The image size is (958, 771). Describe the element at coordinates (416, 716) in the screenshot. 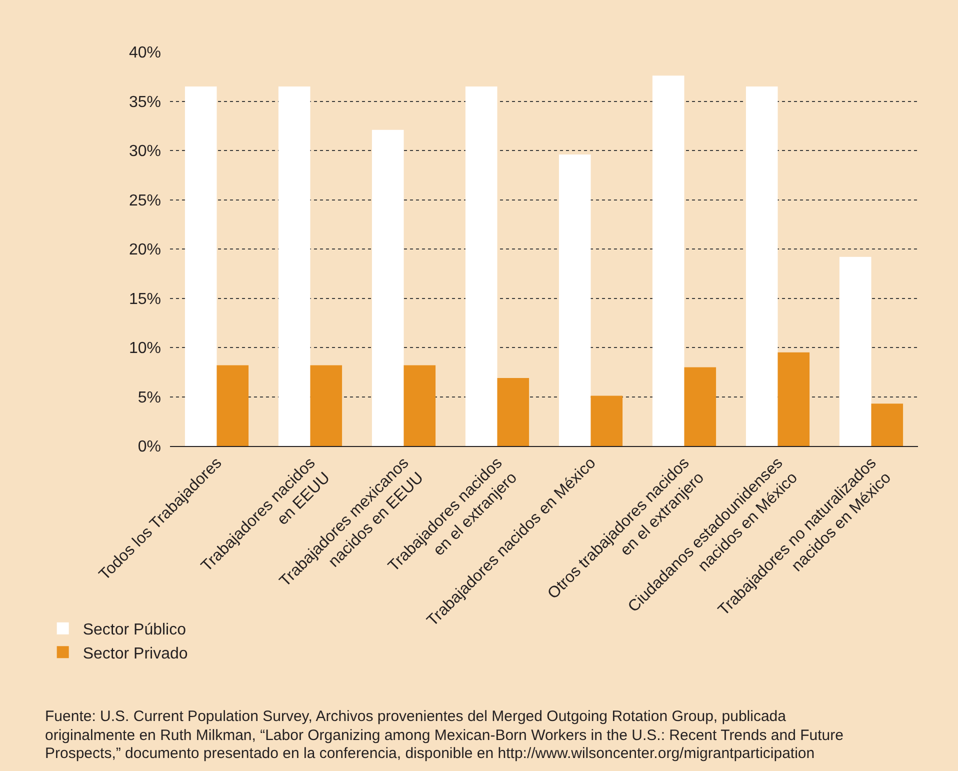

I see `source-note: Fuente: U.S. Current Population Survey, Archivos provenientes del Merged Outgoing Rotation Group, publicada` at that location.